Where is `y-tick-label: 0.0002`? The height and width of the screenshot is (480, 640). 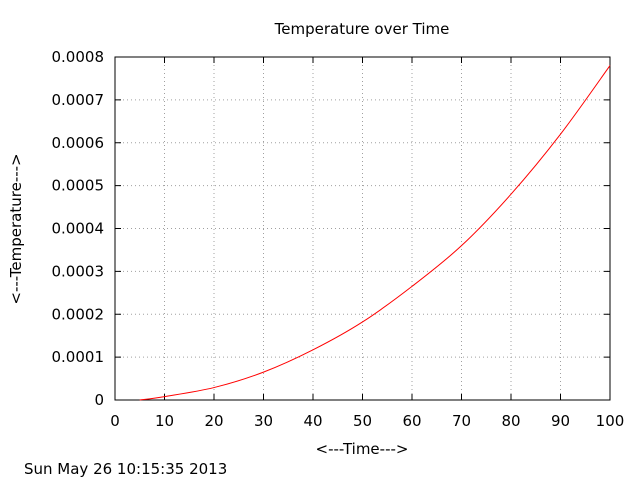
y-tick-label: 0.0002 is located at coordinates (78, 314).